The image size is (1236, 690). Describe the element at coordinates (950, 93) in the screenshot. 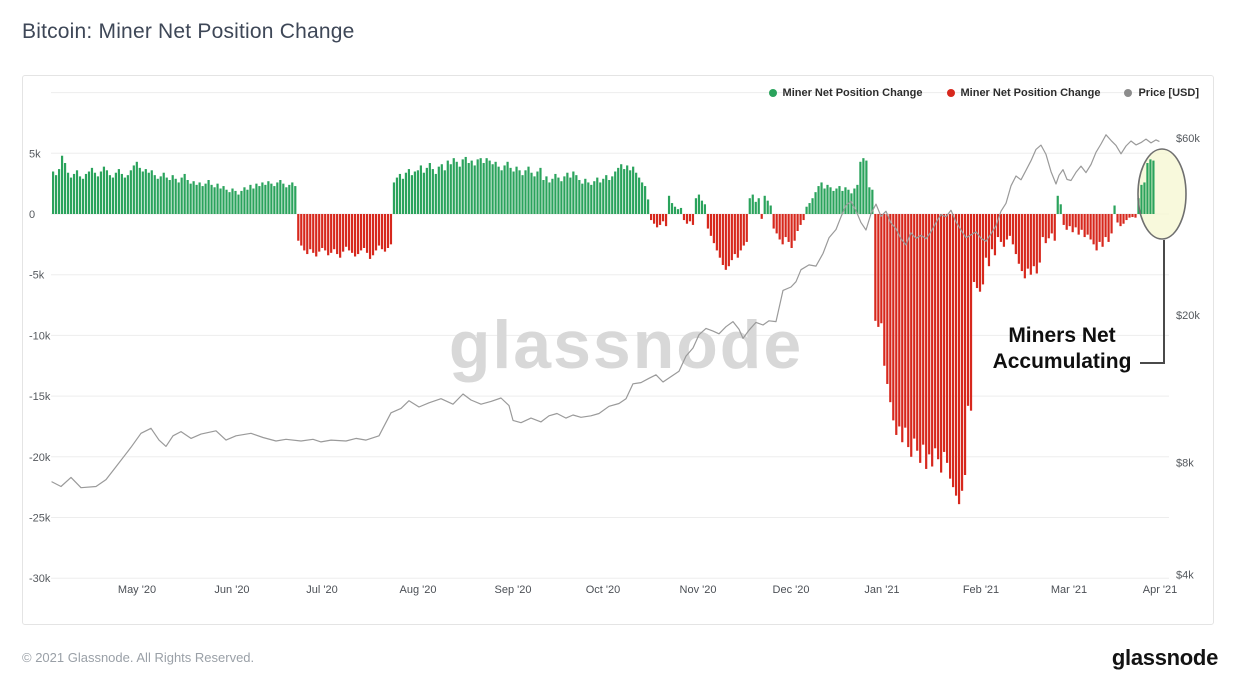

I see `legend-dot-red-icon` at that location.